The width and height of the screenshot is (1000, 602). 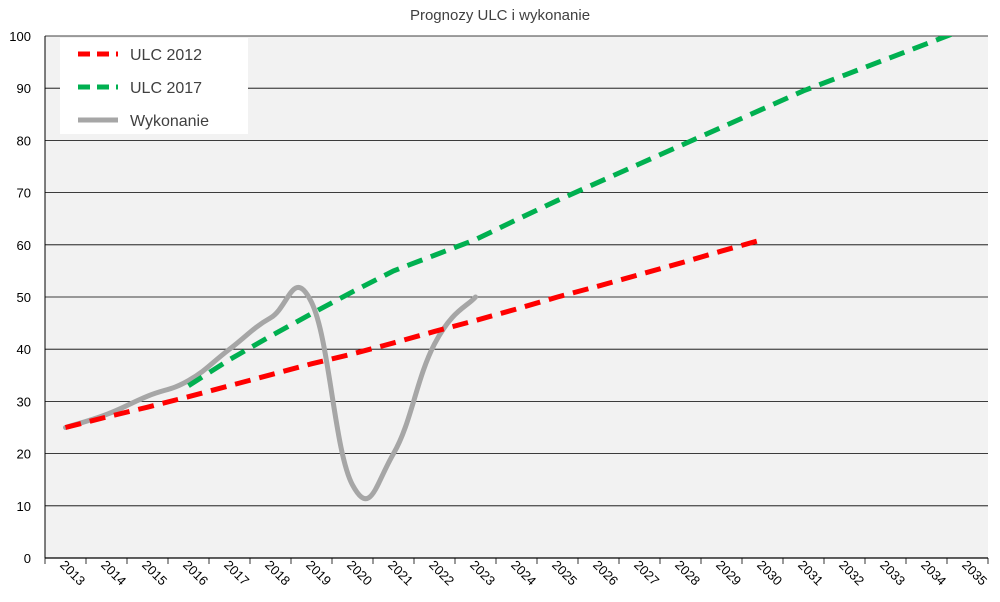 What do you see at coordinates (24, 140) in the screenshot?
I see `y-tick-label: 80` at bounding box center [24, 140].